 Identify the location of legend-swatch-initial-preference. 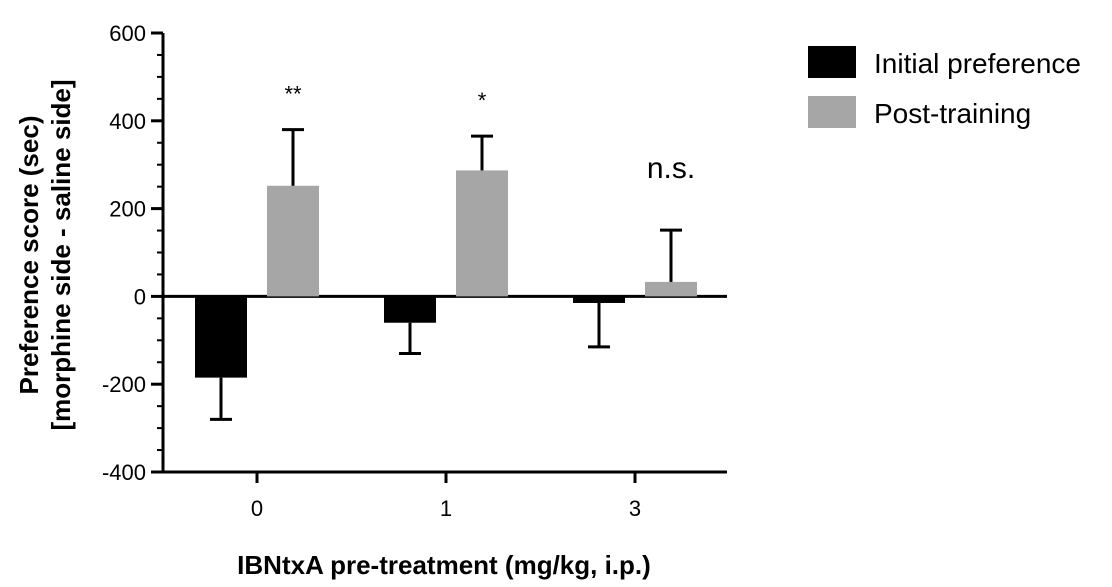
(832, 62).